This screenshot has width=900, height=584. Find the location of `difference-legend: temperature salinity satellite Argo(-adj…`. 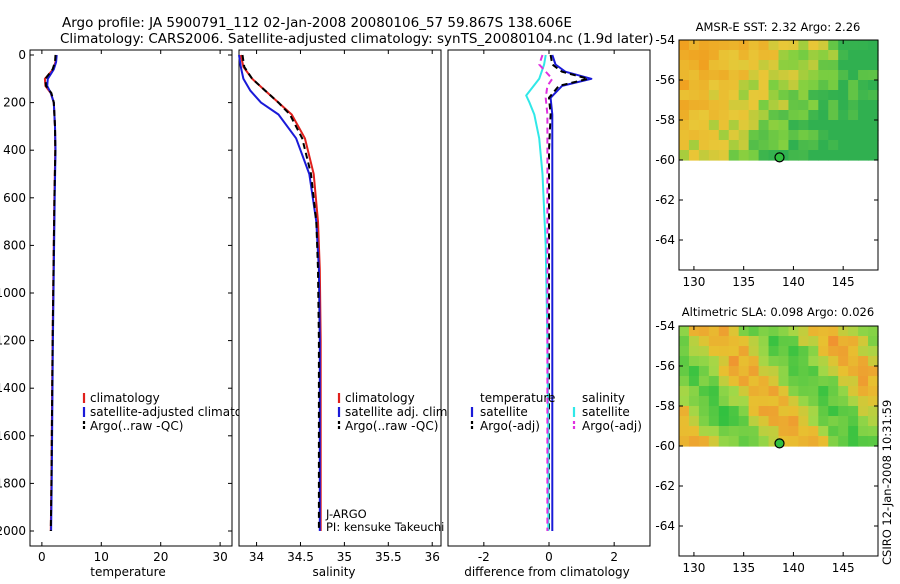

difference-legend: temperature salinity satellite Argo(-adj… is located at coordinates (556, 412).